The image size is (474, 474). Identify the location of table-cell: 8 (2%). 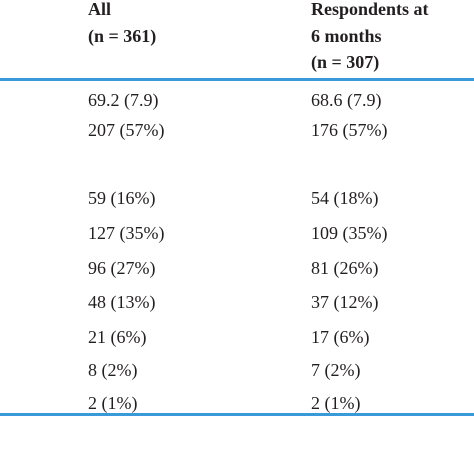
(113, 370).